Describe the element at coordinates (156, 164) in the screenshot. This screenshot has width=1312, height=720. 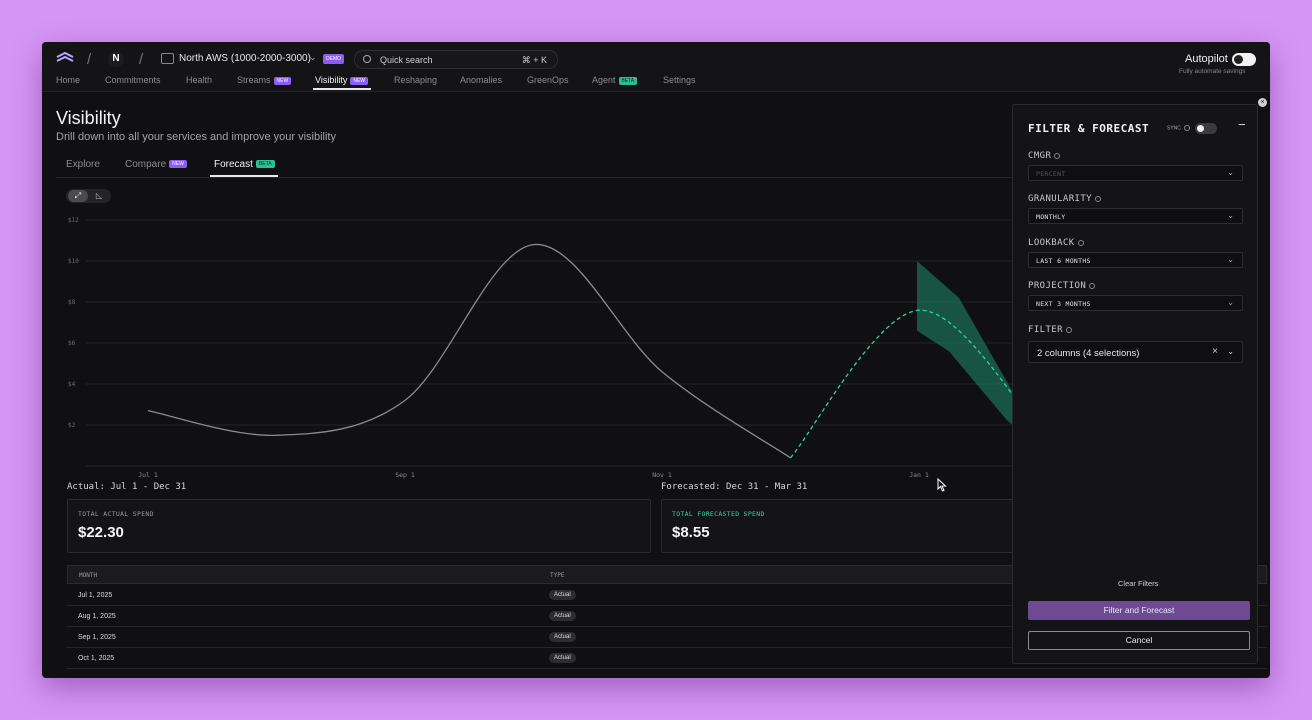
I see `tab-compare: Compare NEW` at that location.